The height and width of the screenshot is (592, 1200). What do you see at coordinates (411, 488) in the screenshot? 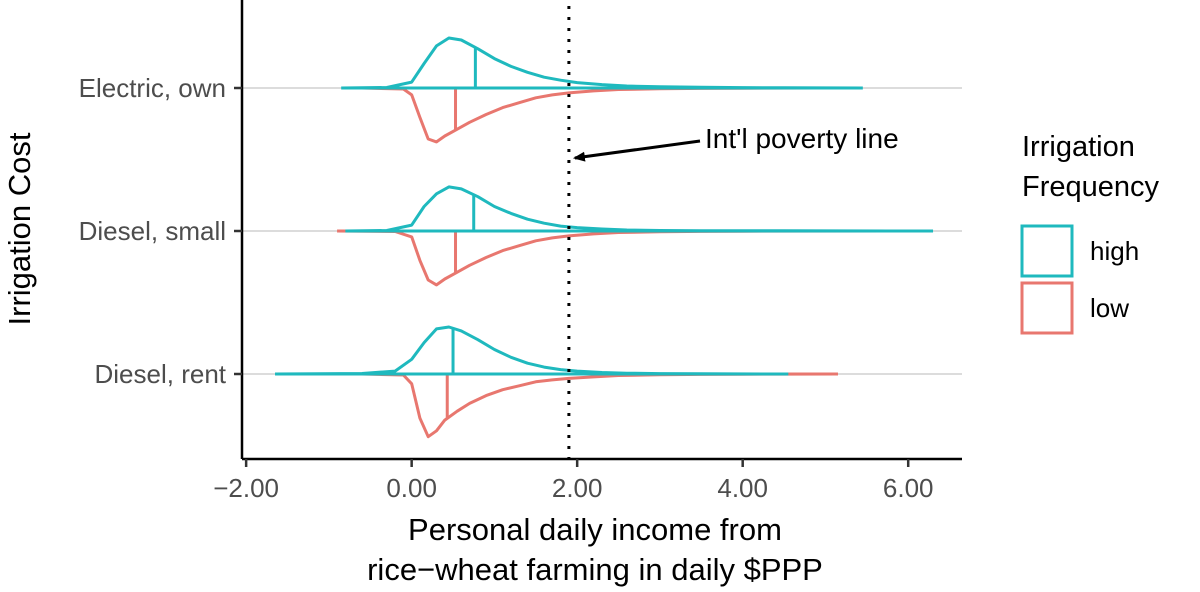
I see `x-tick-label-1: 0.00` at bounding box center [411, 488].